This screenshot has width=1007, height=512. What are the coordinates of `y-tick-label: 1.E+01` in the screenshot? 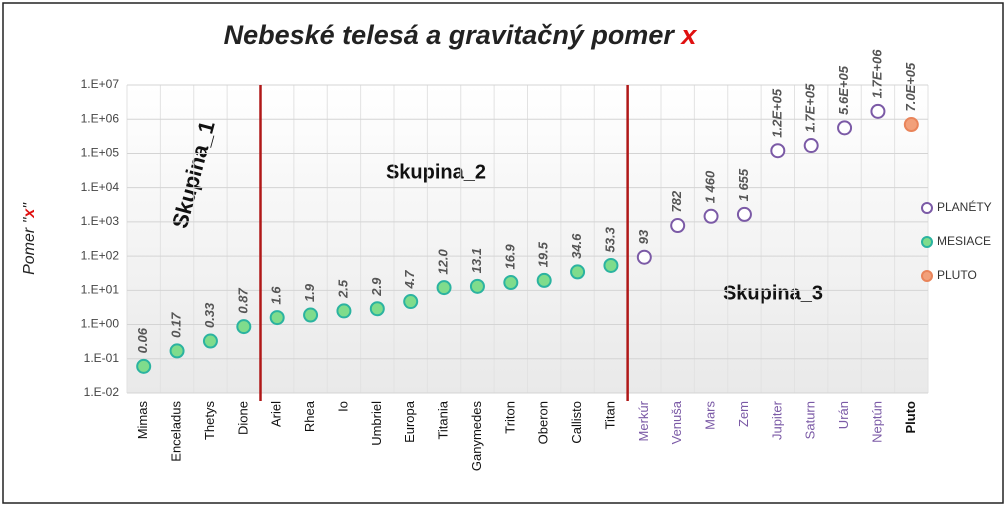 It's located at (100, 290).